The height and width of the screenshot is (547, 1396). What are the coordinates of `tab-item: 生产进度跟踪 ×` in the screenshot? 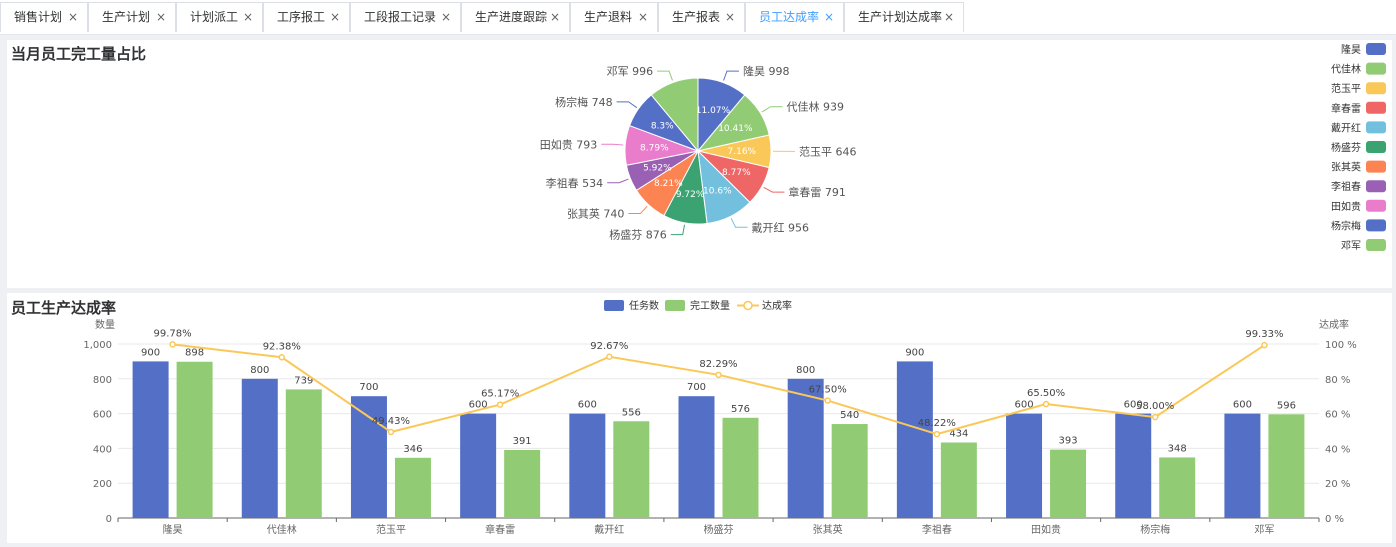 It's located at (515, 17).